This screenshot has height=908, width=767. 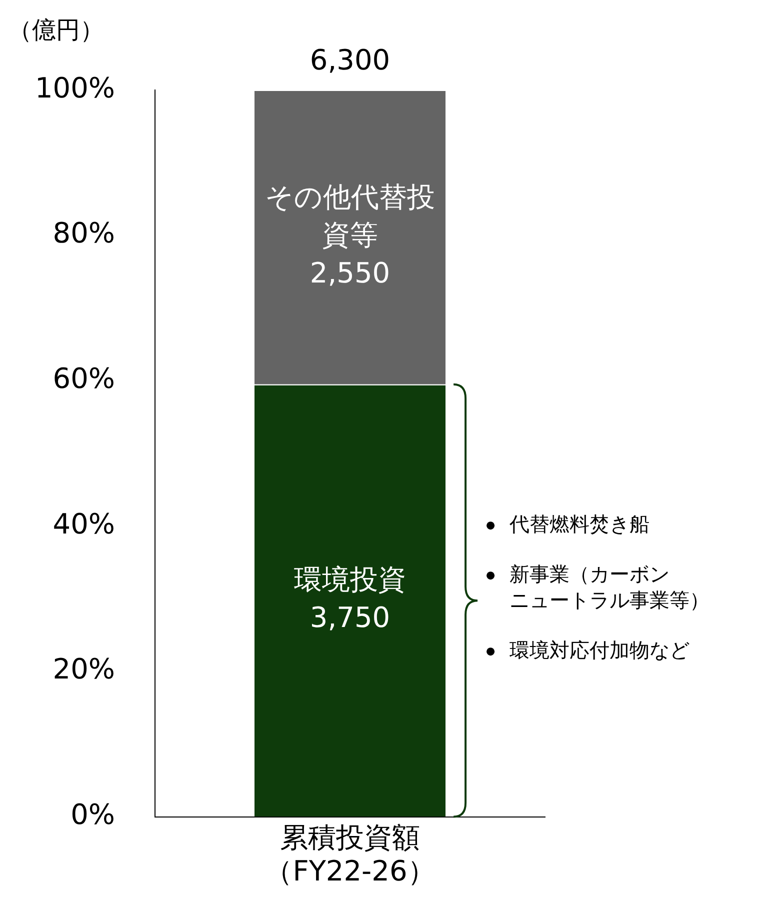 I want to click on text: 環境対応付加物など, so click(x=600, y=650).